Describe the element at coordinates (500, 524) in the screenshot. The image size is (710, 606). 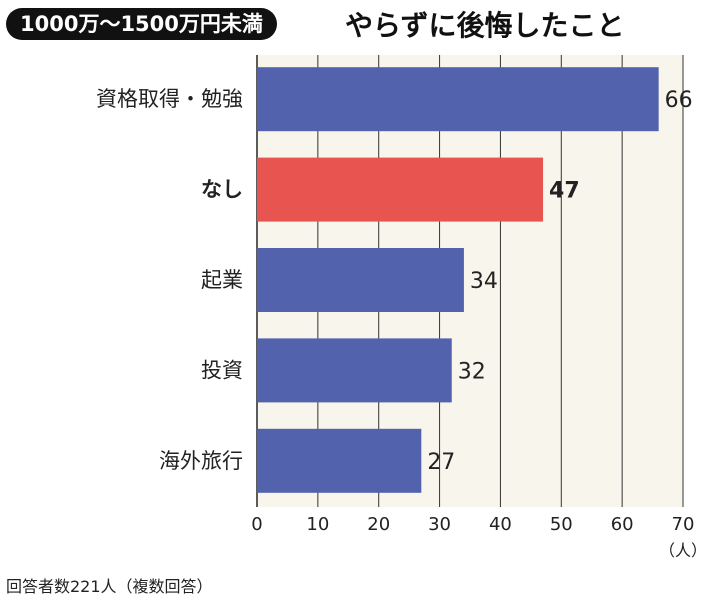
I see `x-tick-label: 40` at that location.